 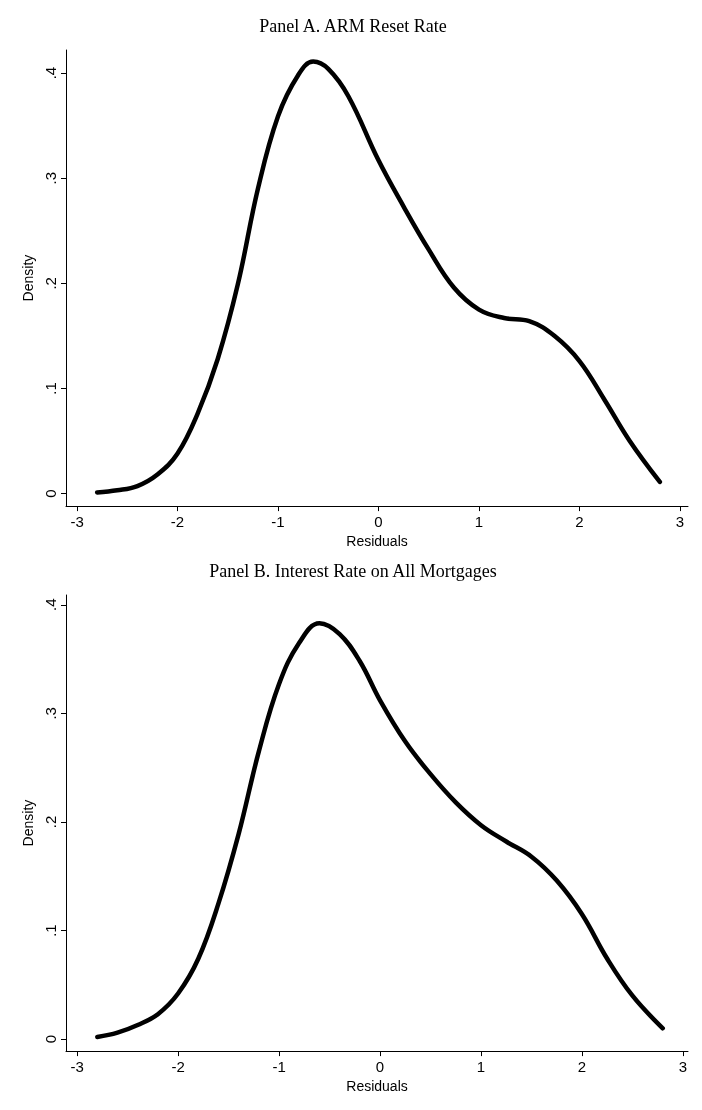 I want to click on chart-title: Panel B. Interest Rate on All Mortgages, so click(x=353, y=571).